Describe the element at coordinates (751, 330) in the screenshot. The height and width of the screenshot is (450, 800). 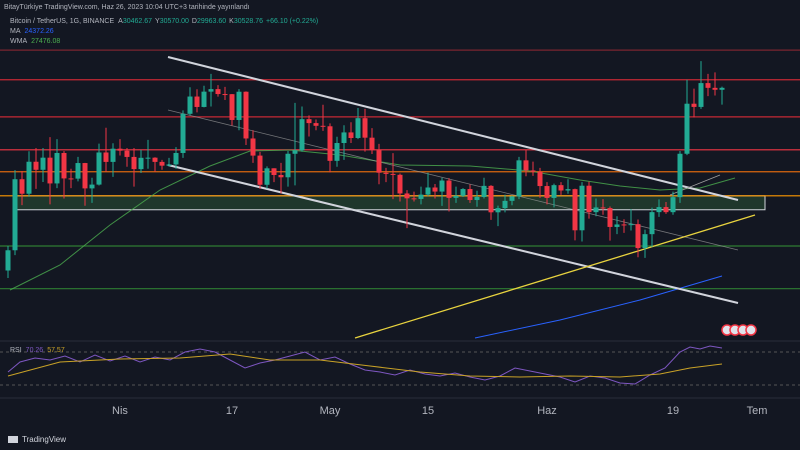
I see `event-icon` at that location.